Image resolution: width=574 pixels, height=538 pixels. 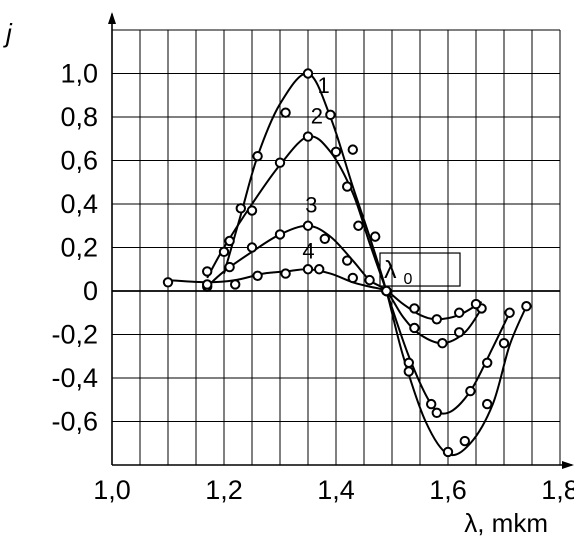 What do you see at coordinates (8, 33) in the screenshot?
I see `y-axis-label: j` at bounding box center [8, 33].